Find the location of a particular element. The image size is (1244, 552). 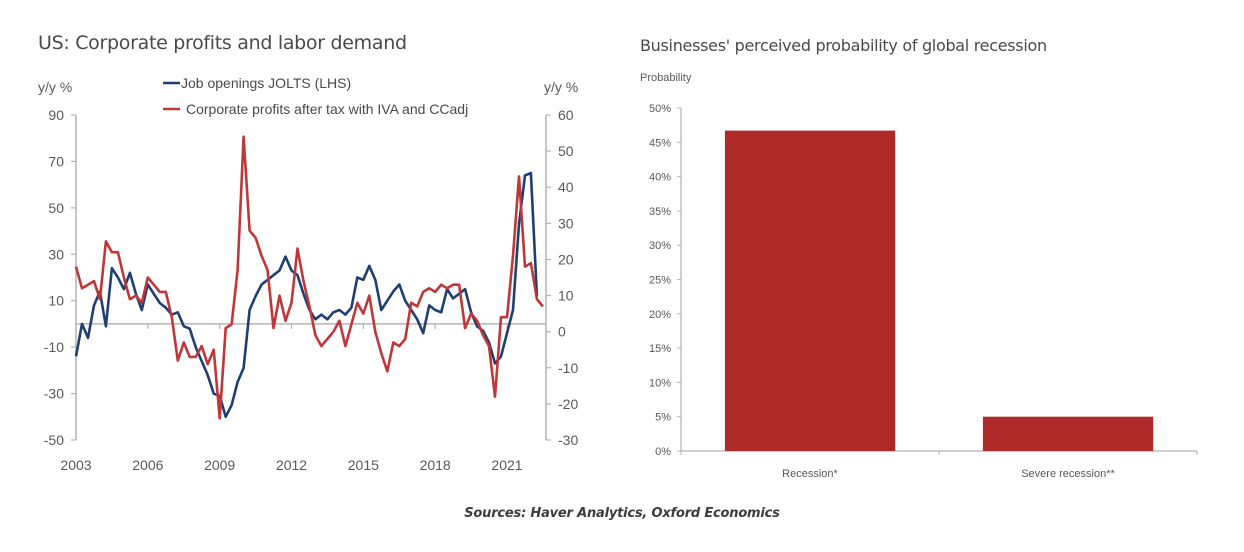

x-tick-label: 2009 is located at coordinates (219, 465).